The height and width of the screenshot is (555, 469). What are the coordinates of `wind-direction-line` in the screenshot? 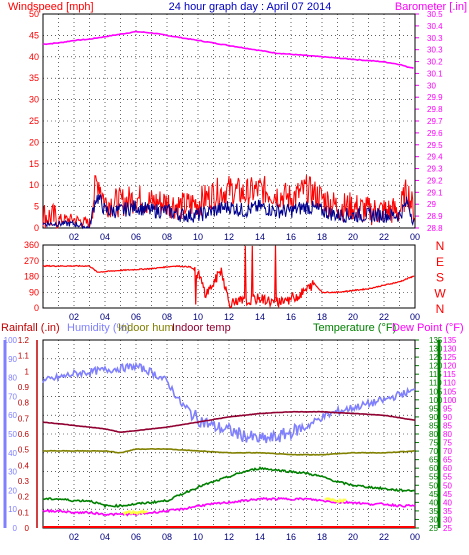 It's located at (228, 277).